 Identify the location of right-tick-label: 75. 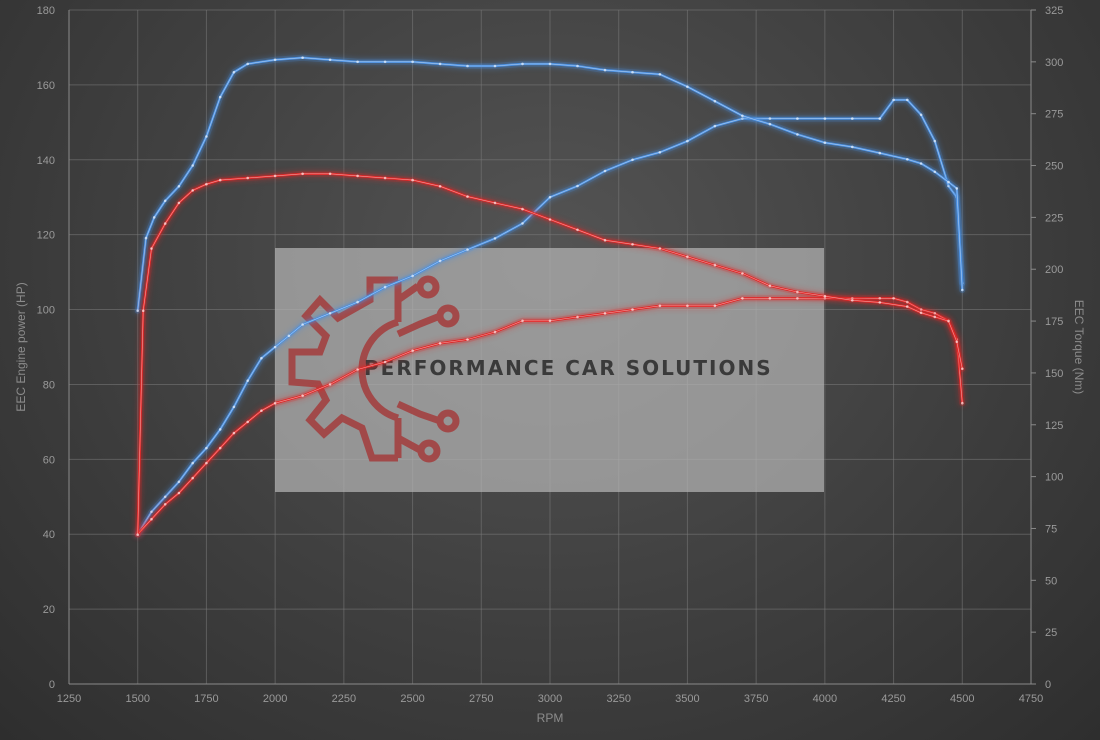
(1051, 529).